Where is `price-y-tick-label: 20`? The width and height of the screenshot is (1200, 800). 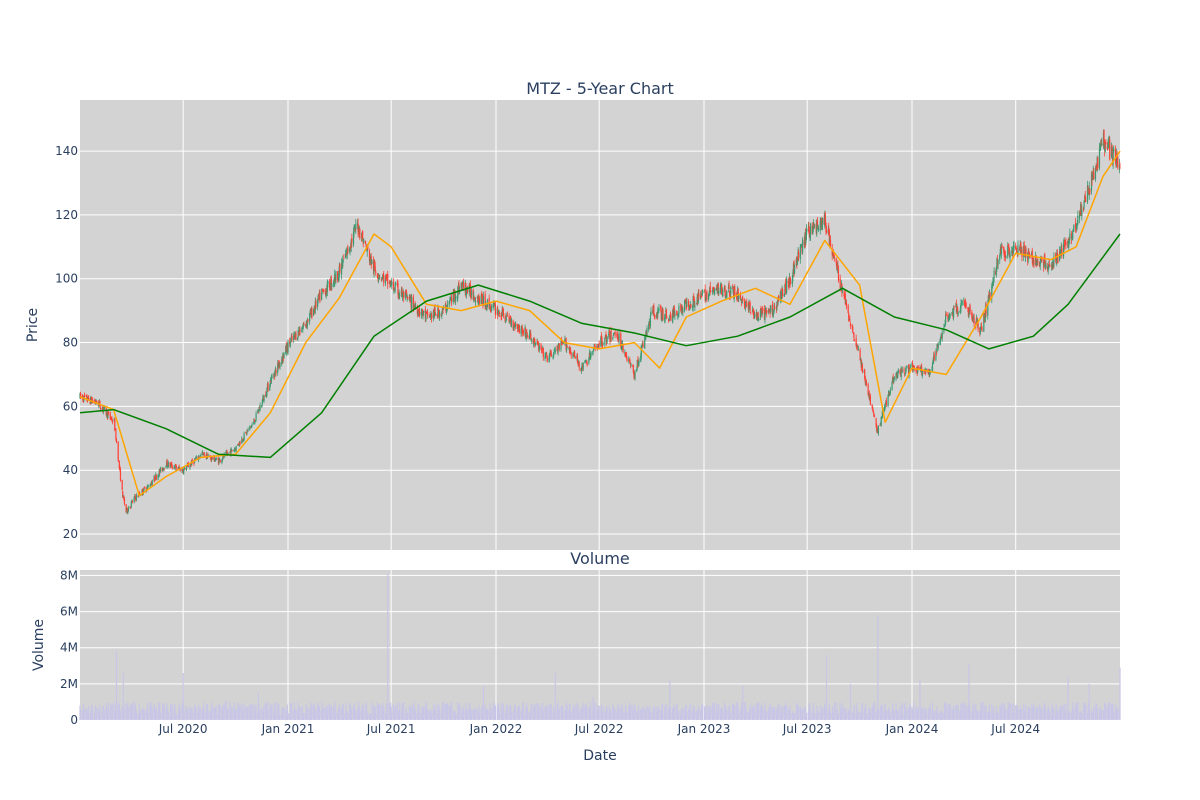
price-y-tick-label: 20 is located at coordinates (70, 534).